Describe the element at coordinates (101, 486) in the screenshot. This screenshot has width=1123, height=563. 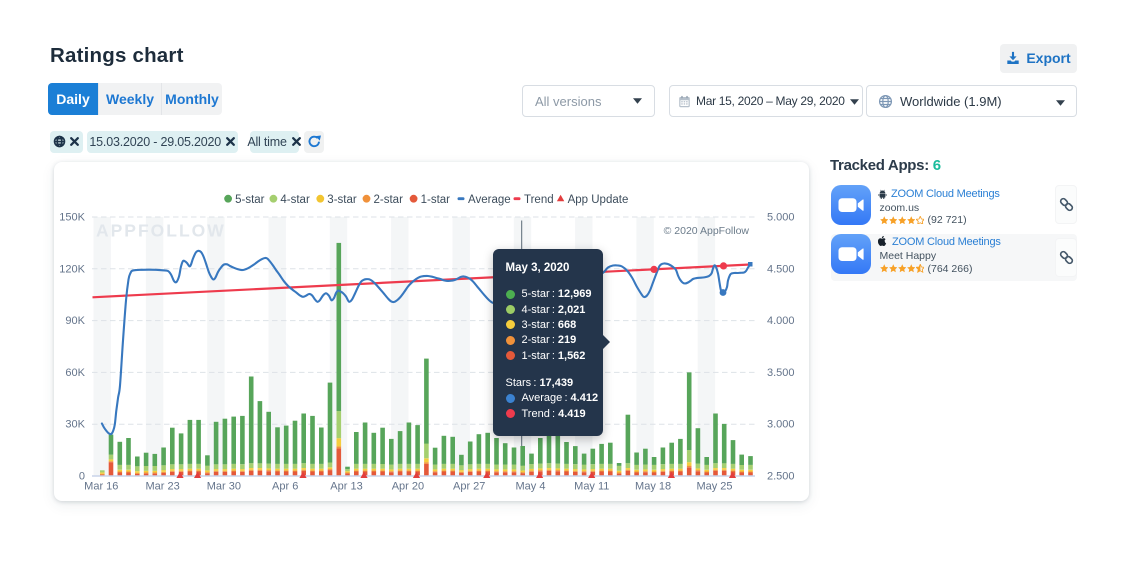
I see `svg-text: Mar 16` at that location.